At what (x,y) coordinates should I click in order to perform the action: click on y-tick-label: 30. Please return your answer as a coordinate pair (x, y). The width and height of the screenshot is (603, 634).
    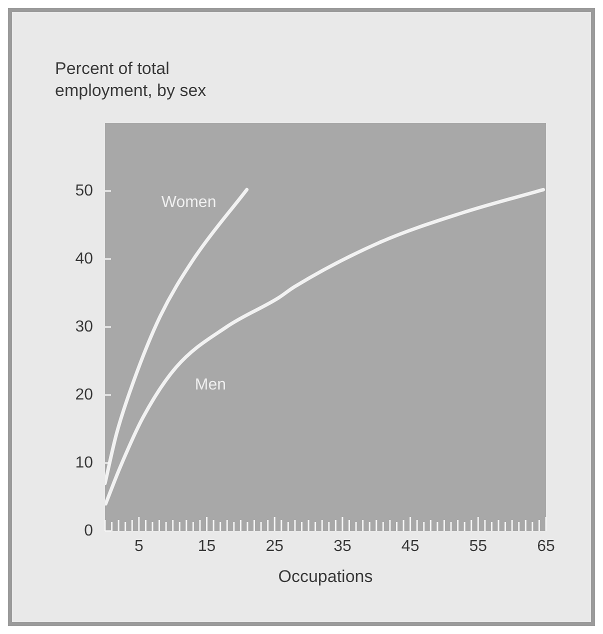
    Looking at the image, I should click on (84, 327).